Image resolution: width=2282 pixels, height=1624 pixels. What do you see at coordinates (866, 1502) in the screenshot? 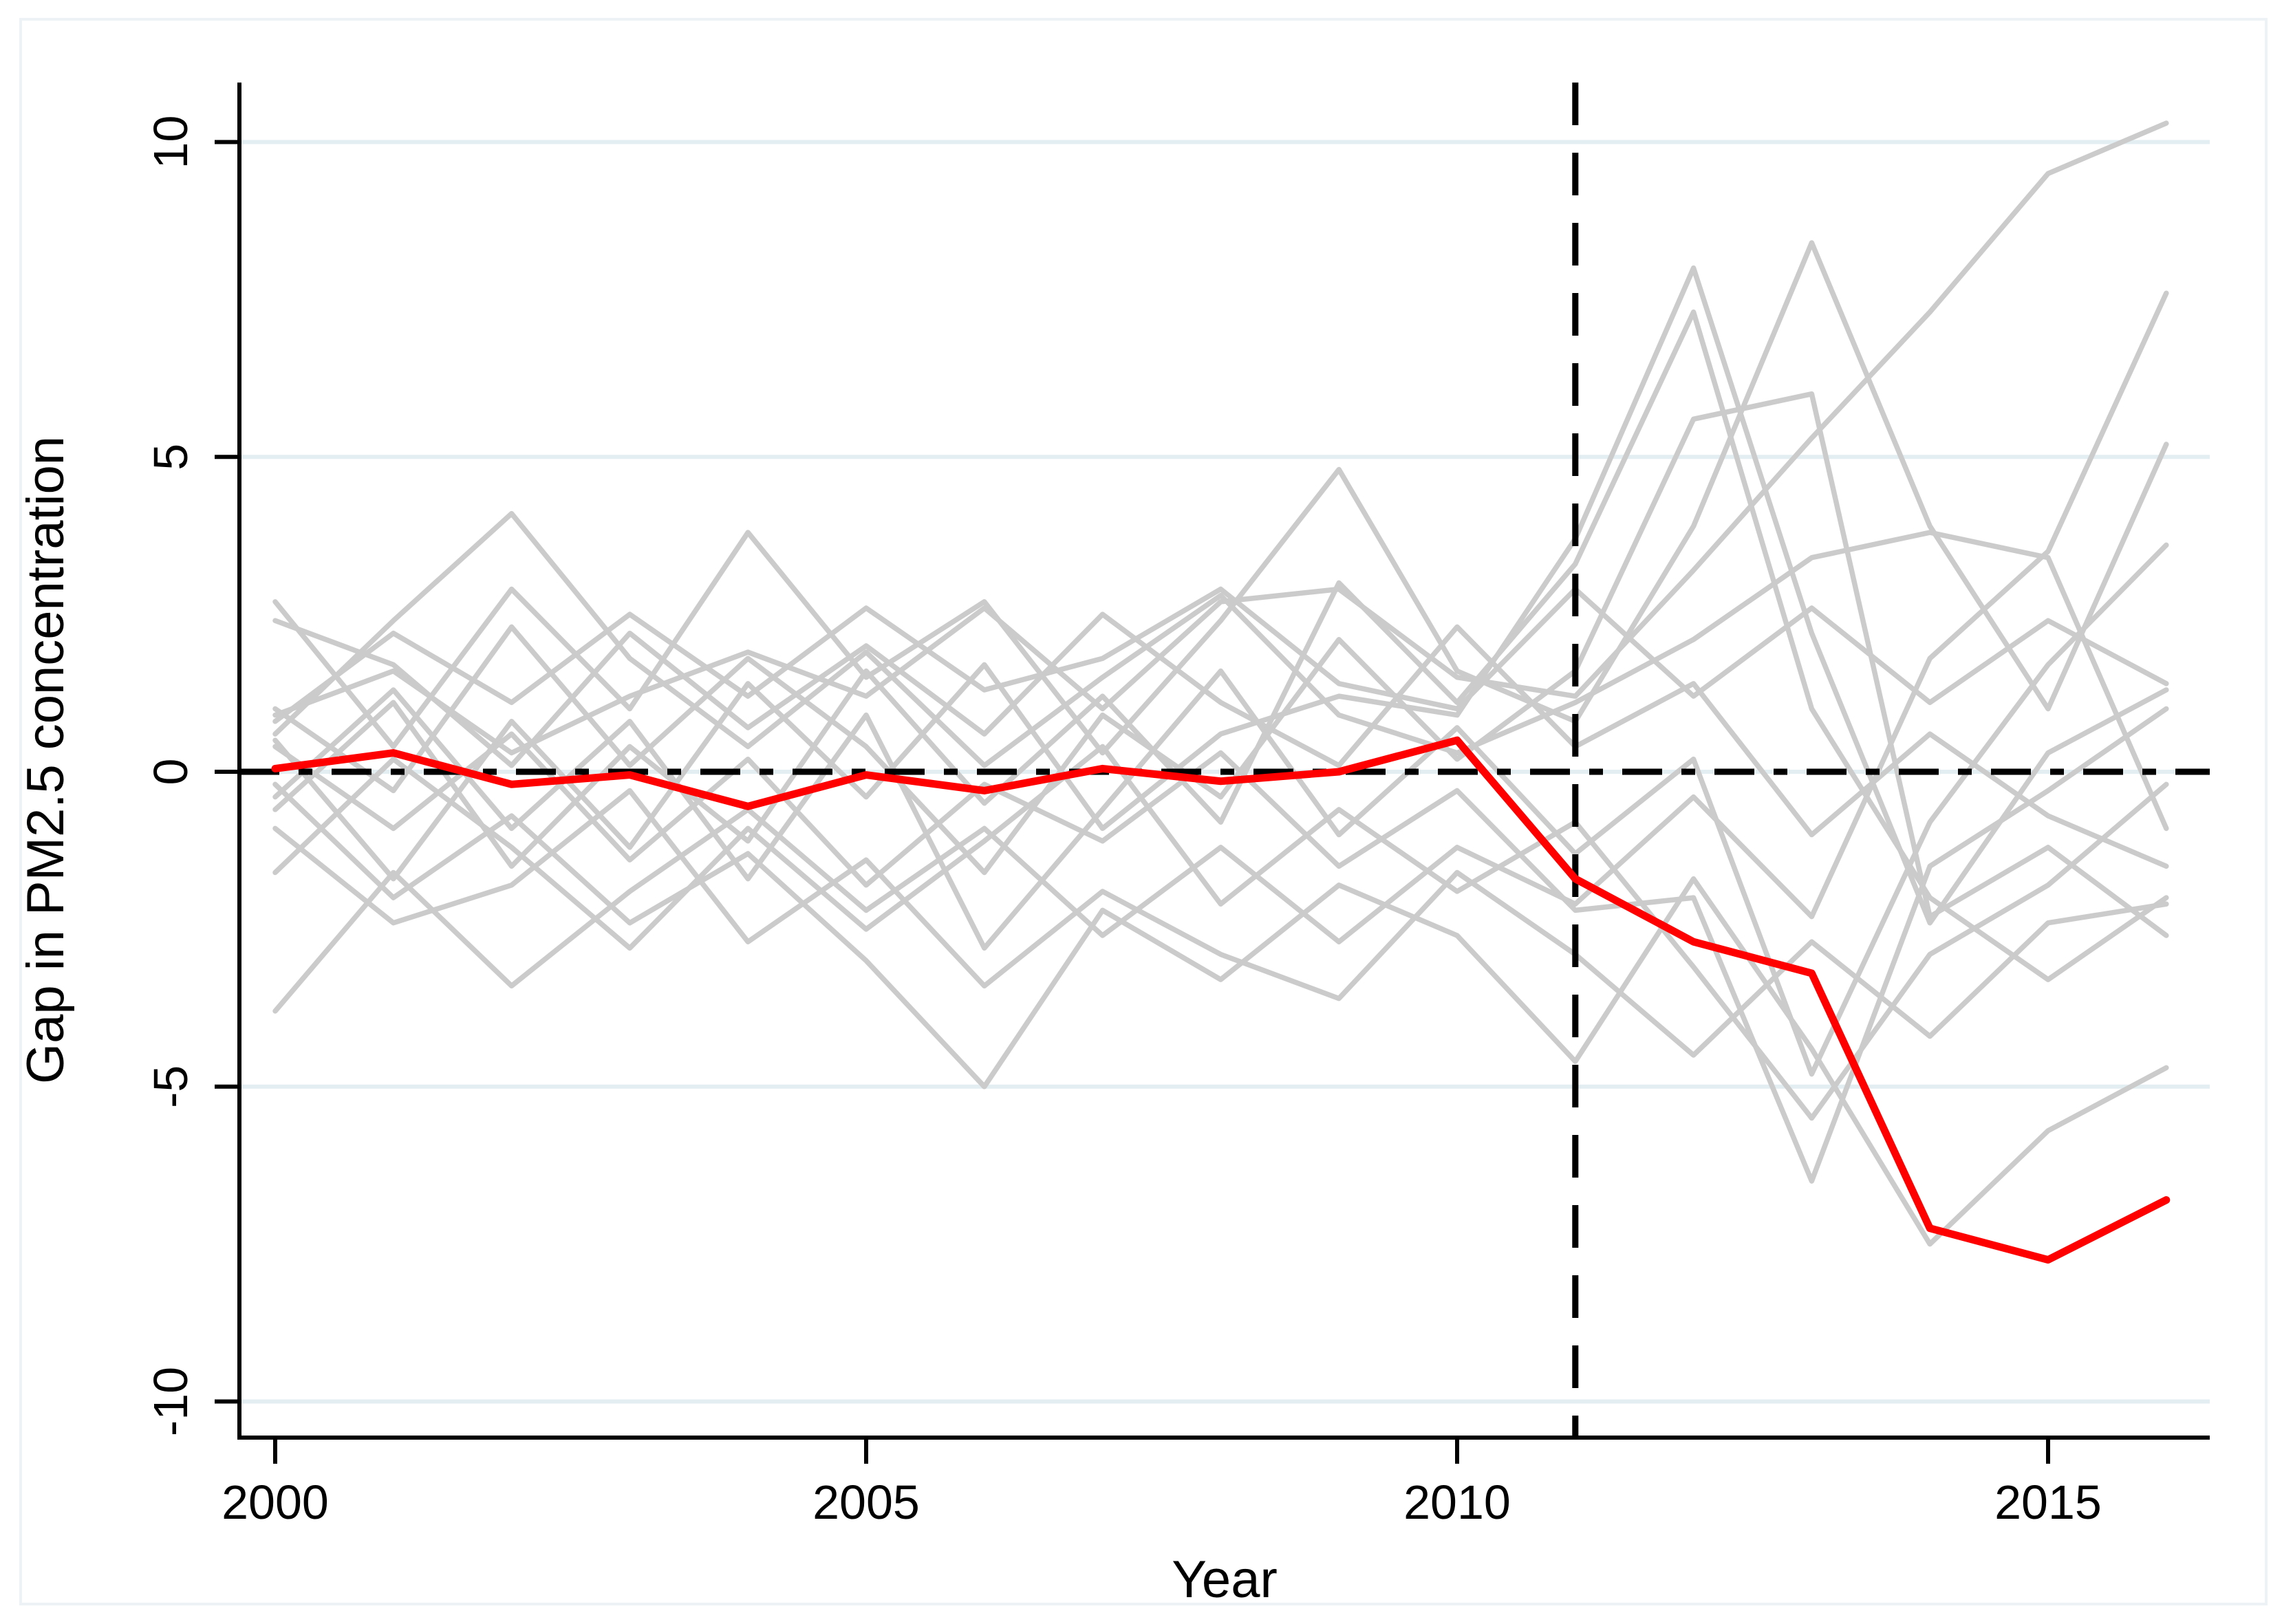
I see `x-tick-label-2005: 2005` at bounding box center [866, 1502].